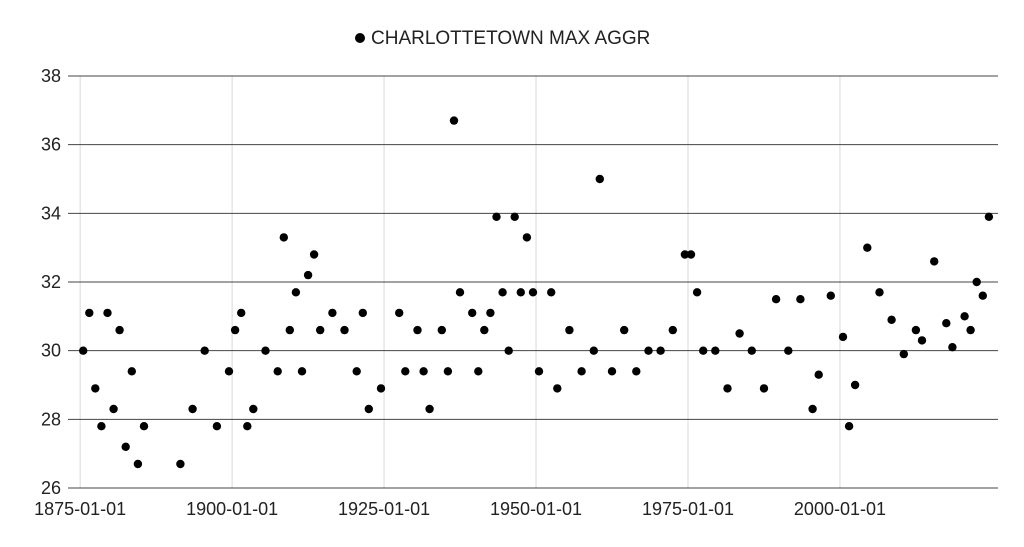 The width and height of the screenshot is (1024, 547). What do you see at coordinates (510, 38) in the screenshot?
I see `legend-label: CHARLOTTETOWN MAX AGGR` at bounding box center [510, 38].